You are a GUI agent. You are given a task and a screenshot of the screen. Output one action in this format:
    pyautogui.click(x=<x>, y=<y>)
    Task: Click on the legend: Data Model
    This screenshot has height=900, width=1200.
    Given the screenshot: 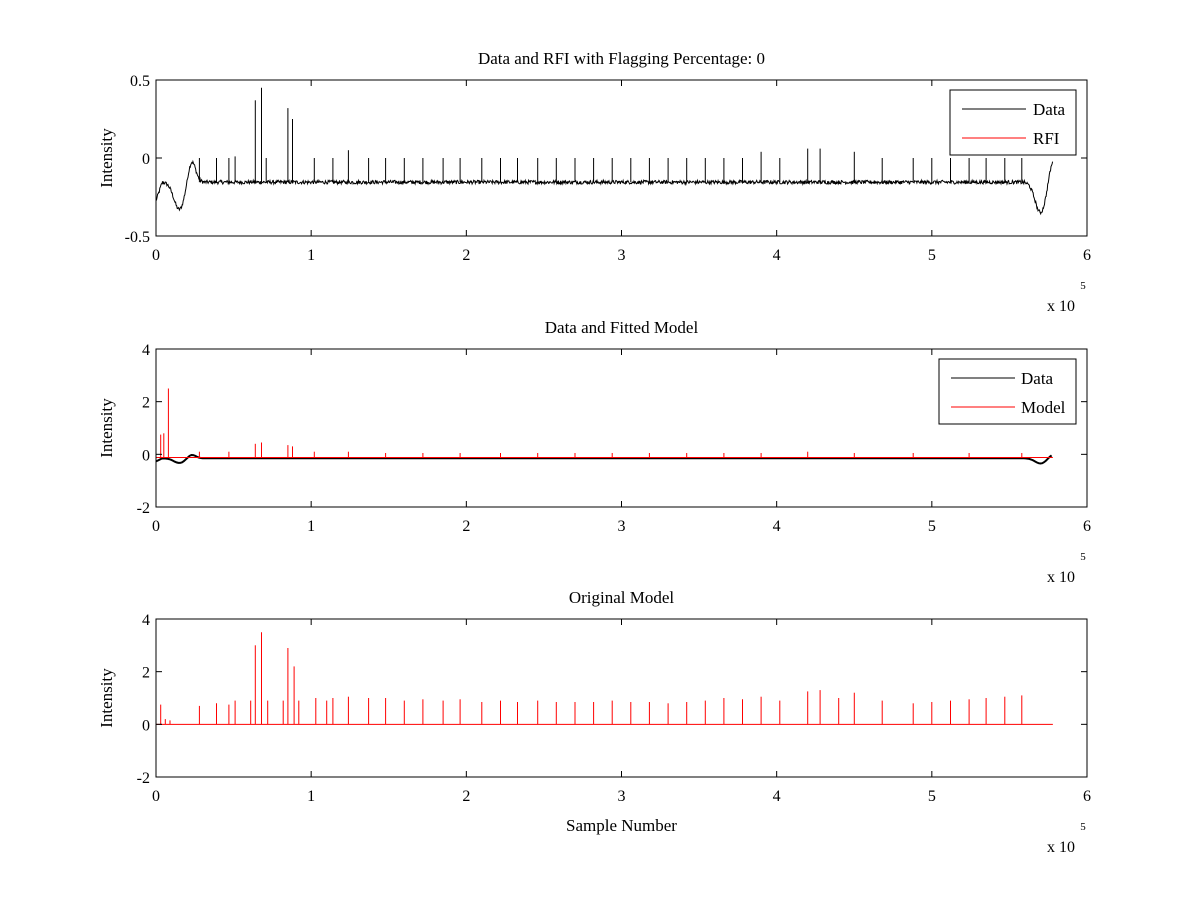 What is the action you would take?
    pyautogui.click(x=1007, y=391)
    